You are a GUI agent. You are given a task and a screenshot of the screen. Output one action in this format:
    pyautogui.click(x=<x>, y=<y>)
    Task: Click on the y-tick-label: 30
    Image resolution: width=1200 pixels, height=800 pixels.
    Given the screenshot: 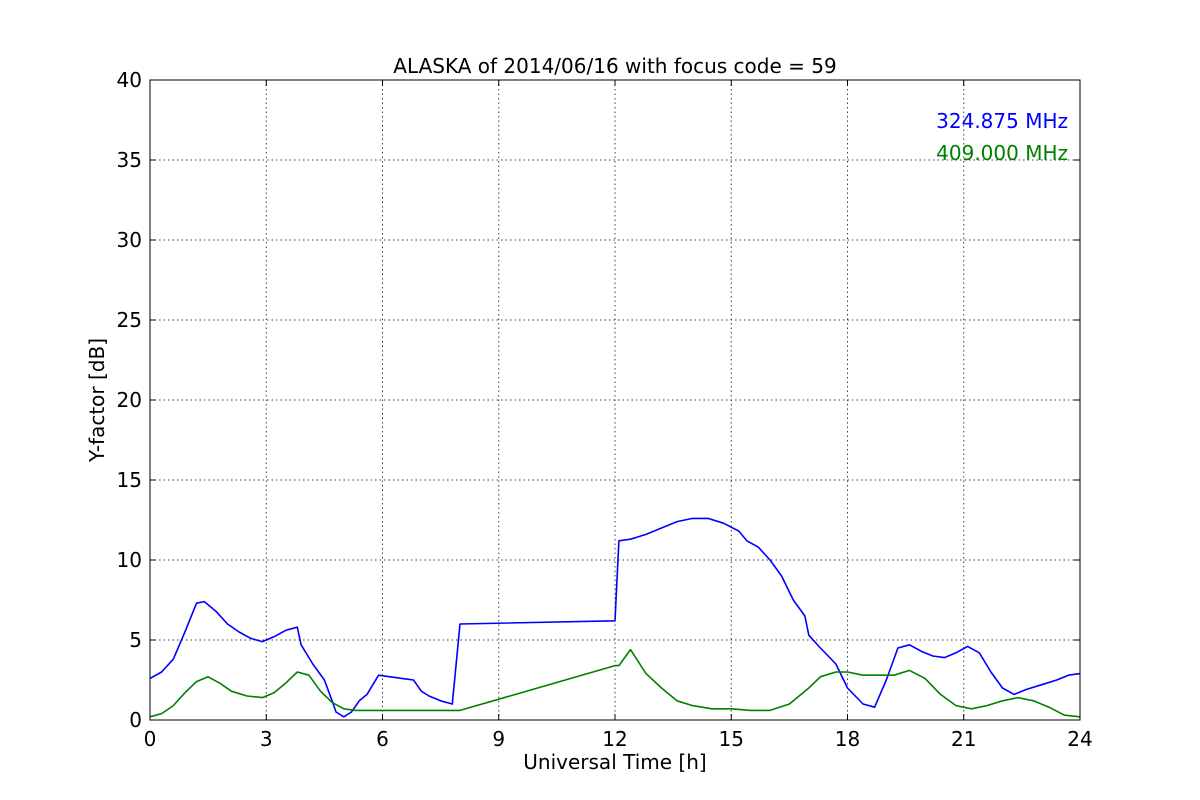 What is the action you would take?
    pyautogui.click(x=129, y=240)
    